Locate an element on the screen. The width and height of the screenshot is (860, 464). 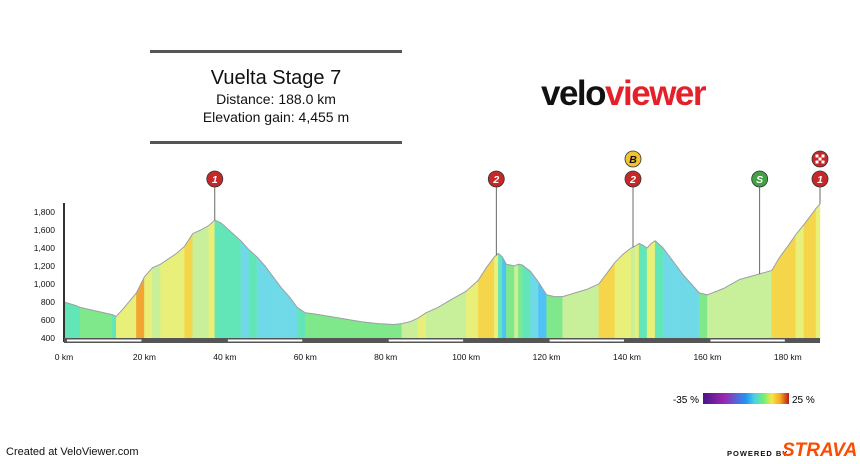
x-tick-label: 180 km is located at coordinates (788, 357).